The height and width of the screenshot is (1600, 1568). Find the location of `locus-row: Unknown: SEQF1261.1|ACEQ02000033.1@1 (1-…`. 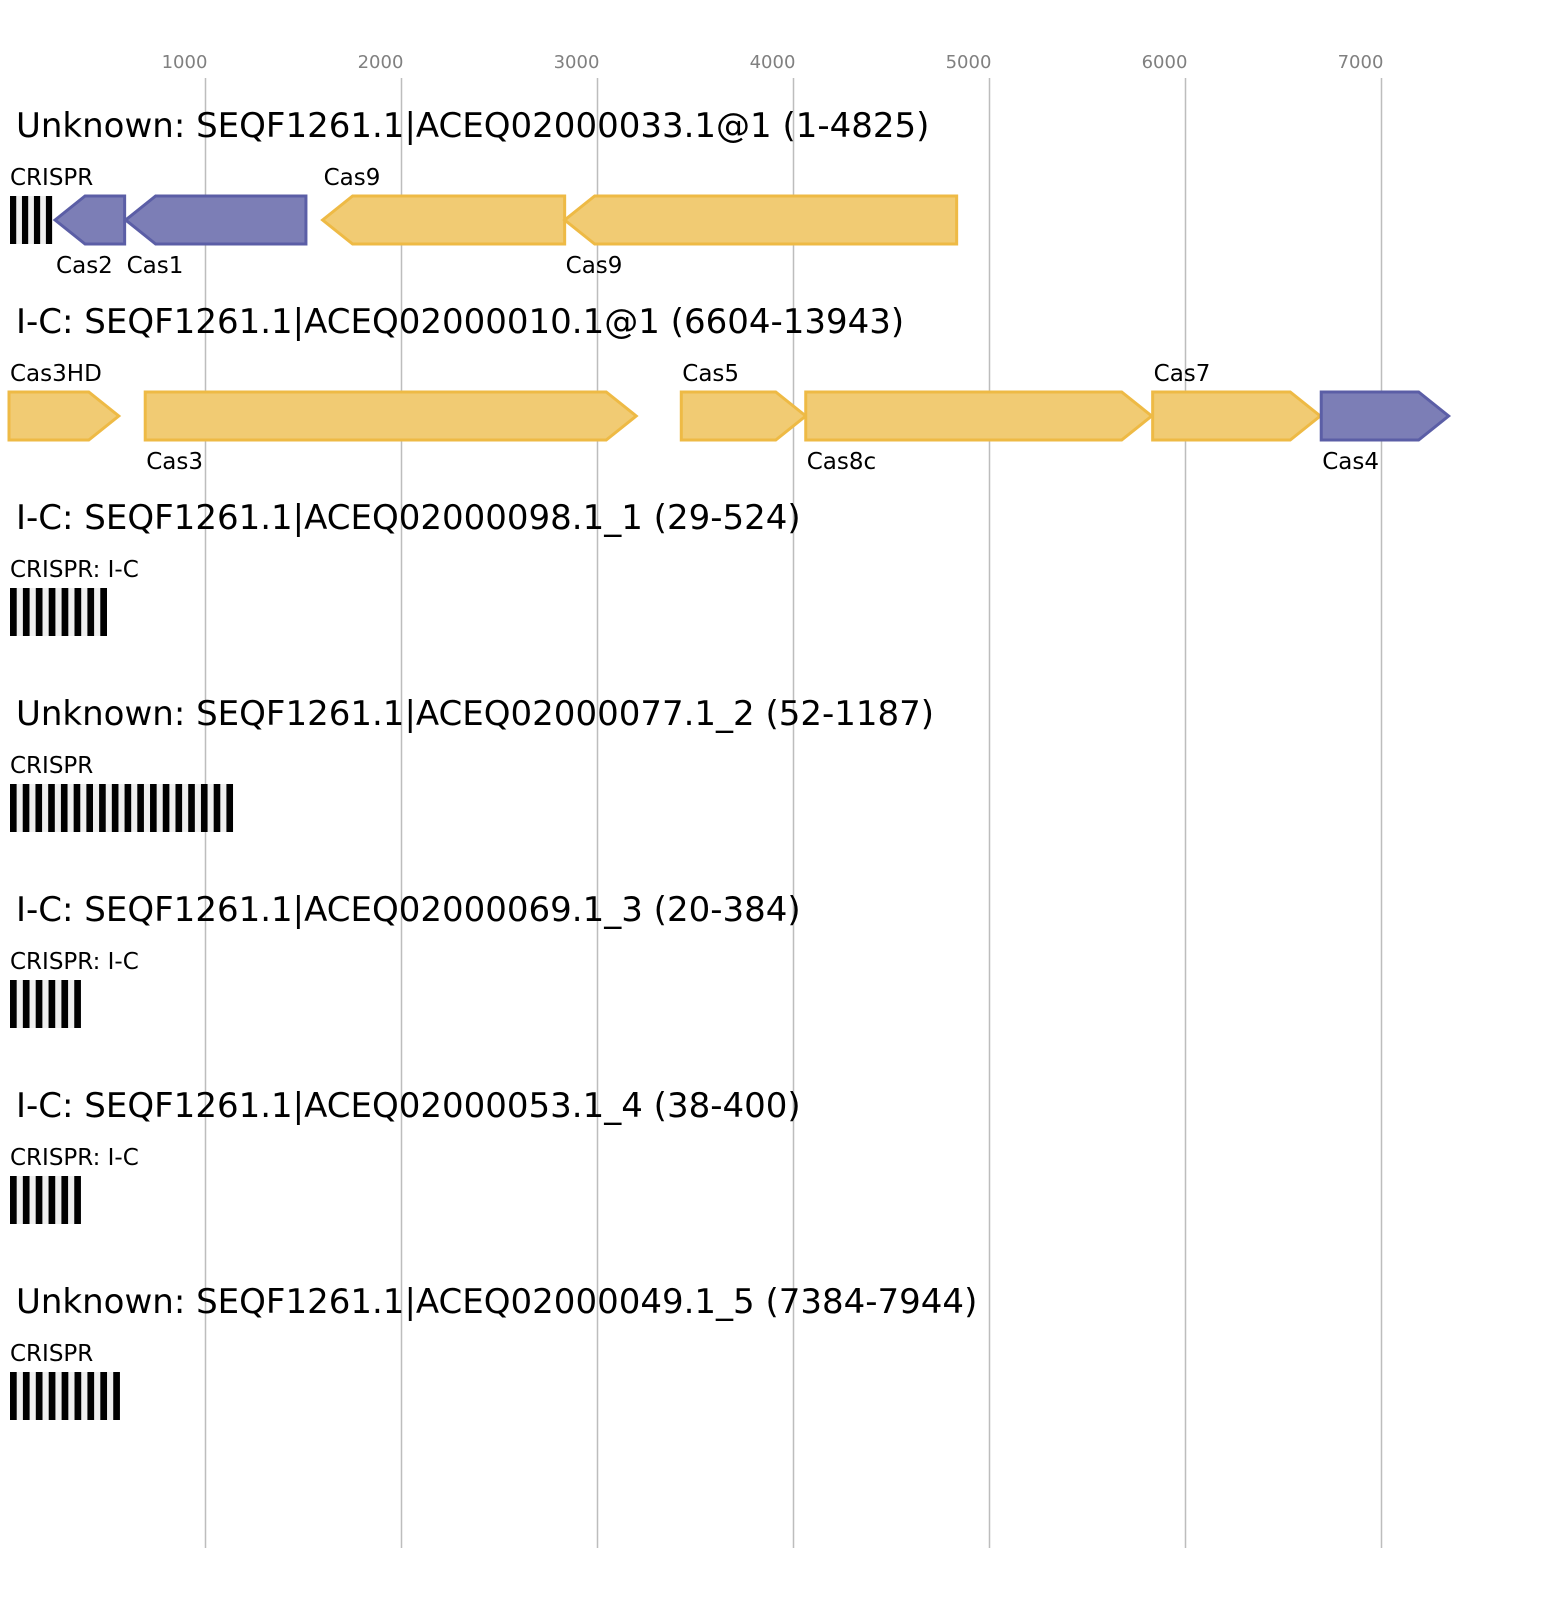

locus-row: Unknown: SEQF1261.1|ACEQ02000033.1@1 (1-… is located at coordinates (484, 192).